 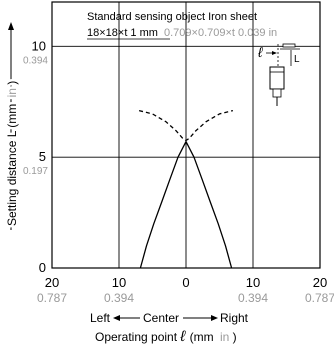 I want to click on y-label-text: Setting distance L (mm in ), so click(x=12, y=153).